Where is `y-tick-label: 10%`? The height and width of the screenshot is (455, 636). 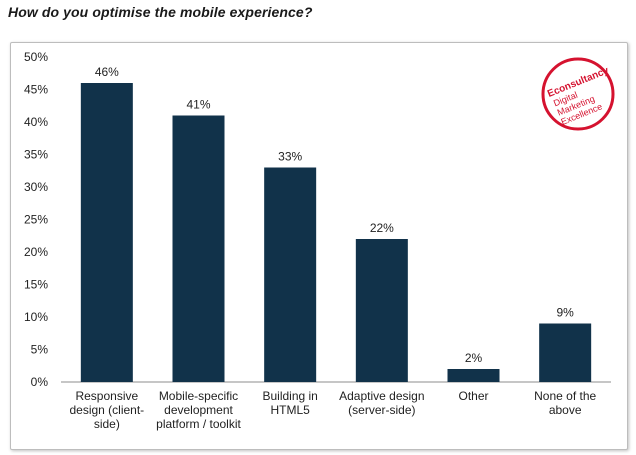 y-tick-label: 10% is located at coordinates (36, 317).